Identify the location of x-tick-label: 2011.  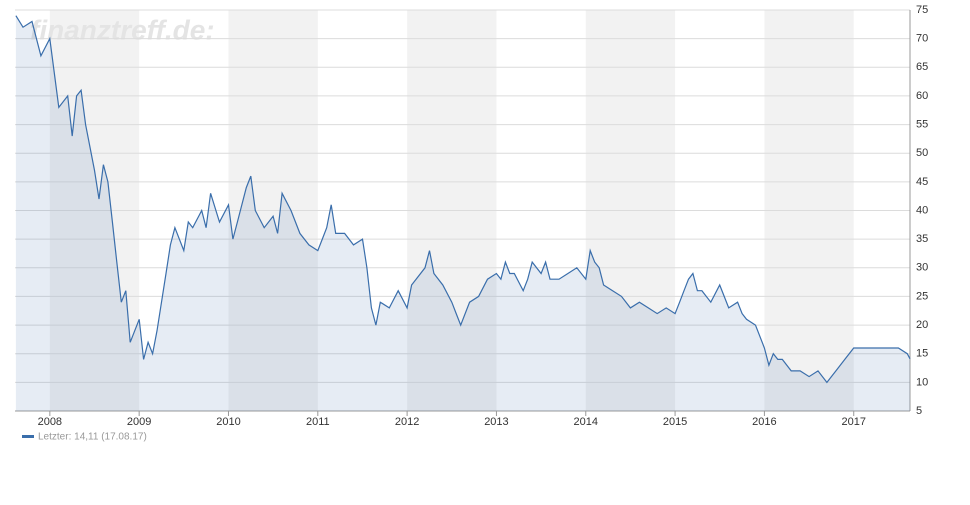
(318, 422).